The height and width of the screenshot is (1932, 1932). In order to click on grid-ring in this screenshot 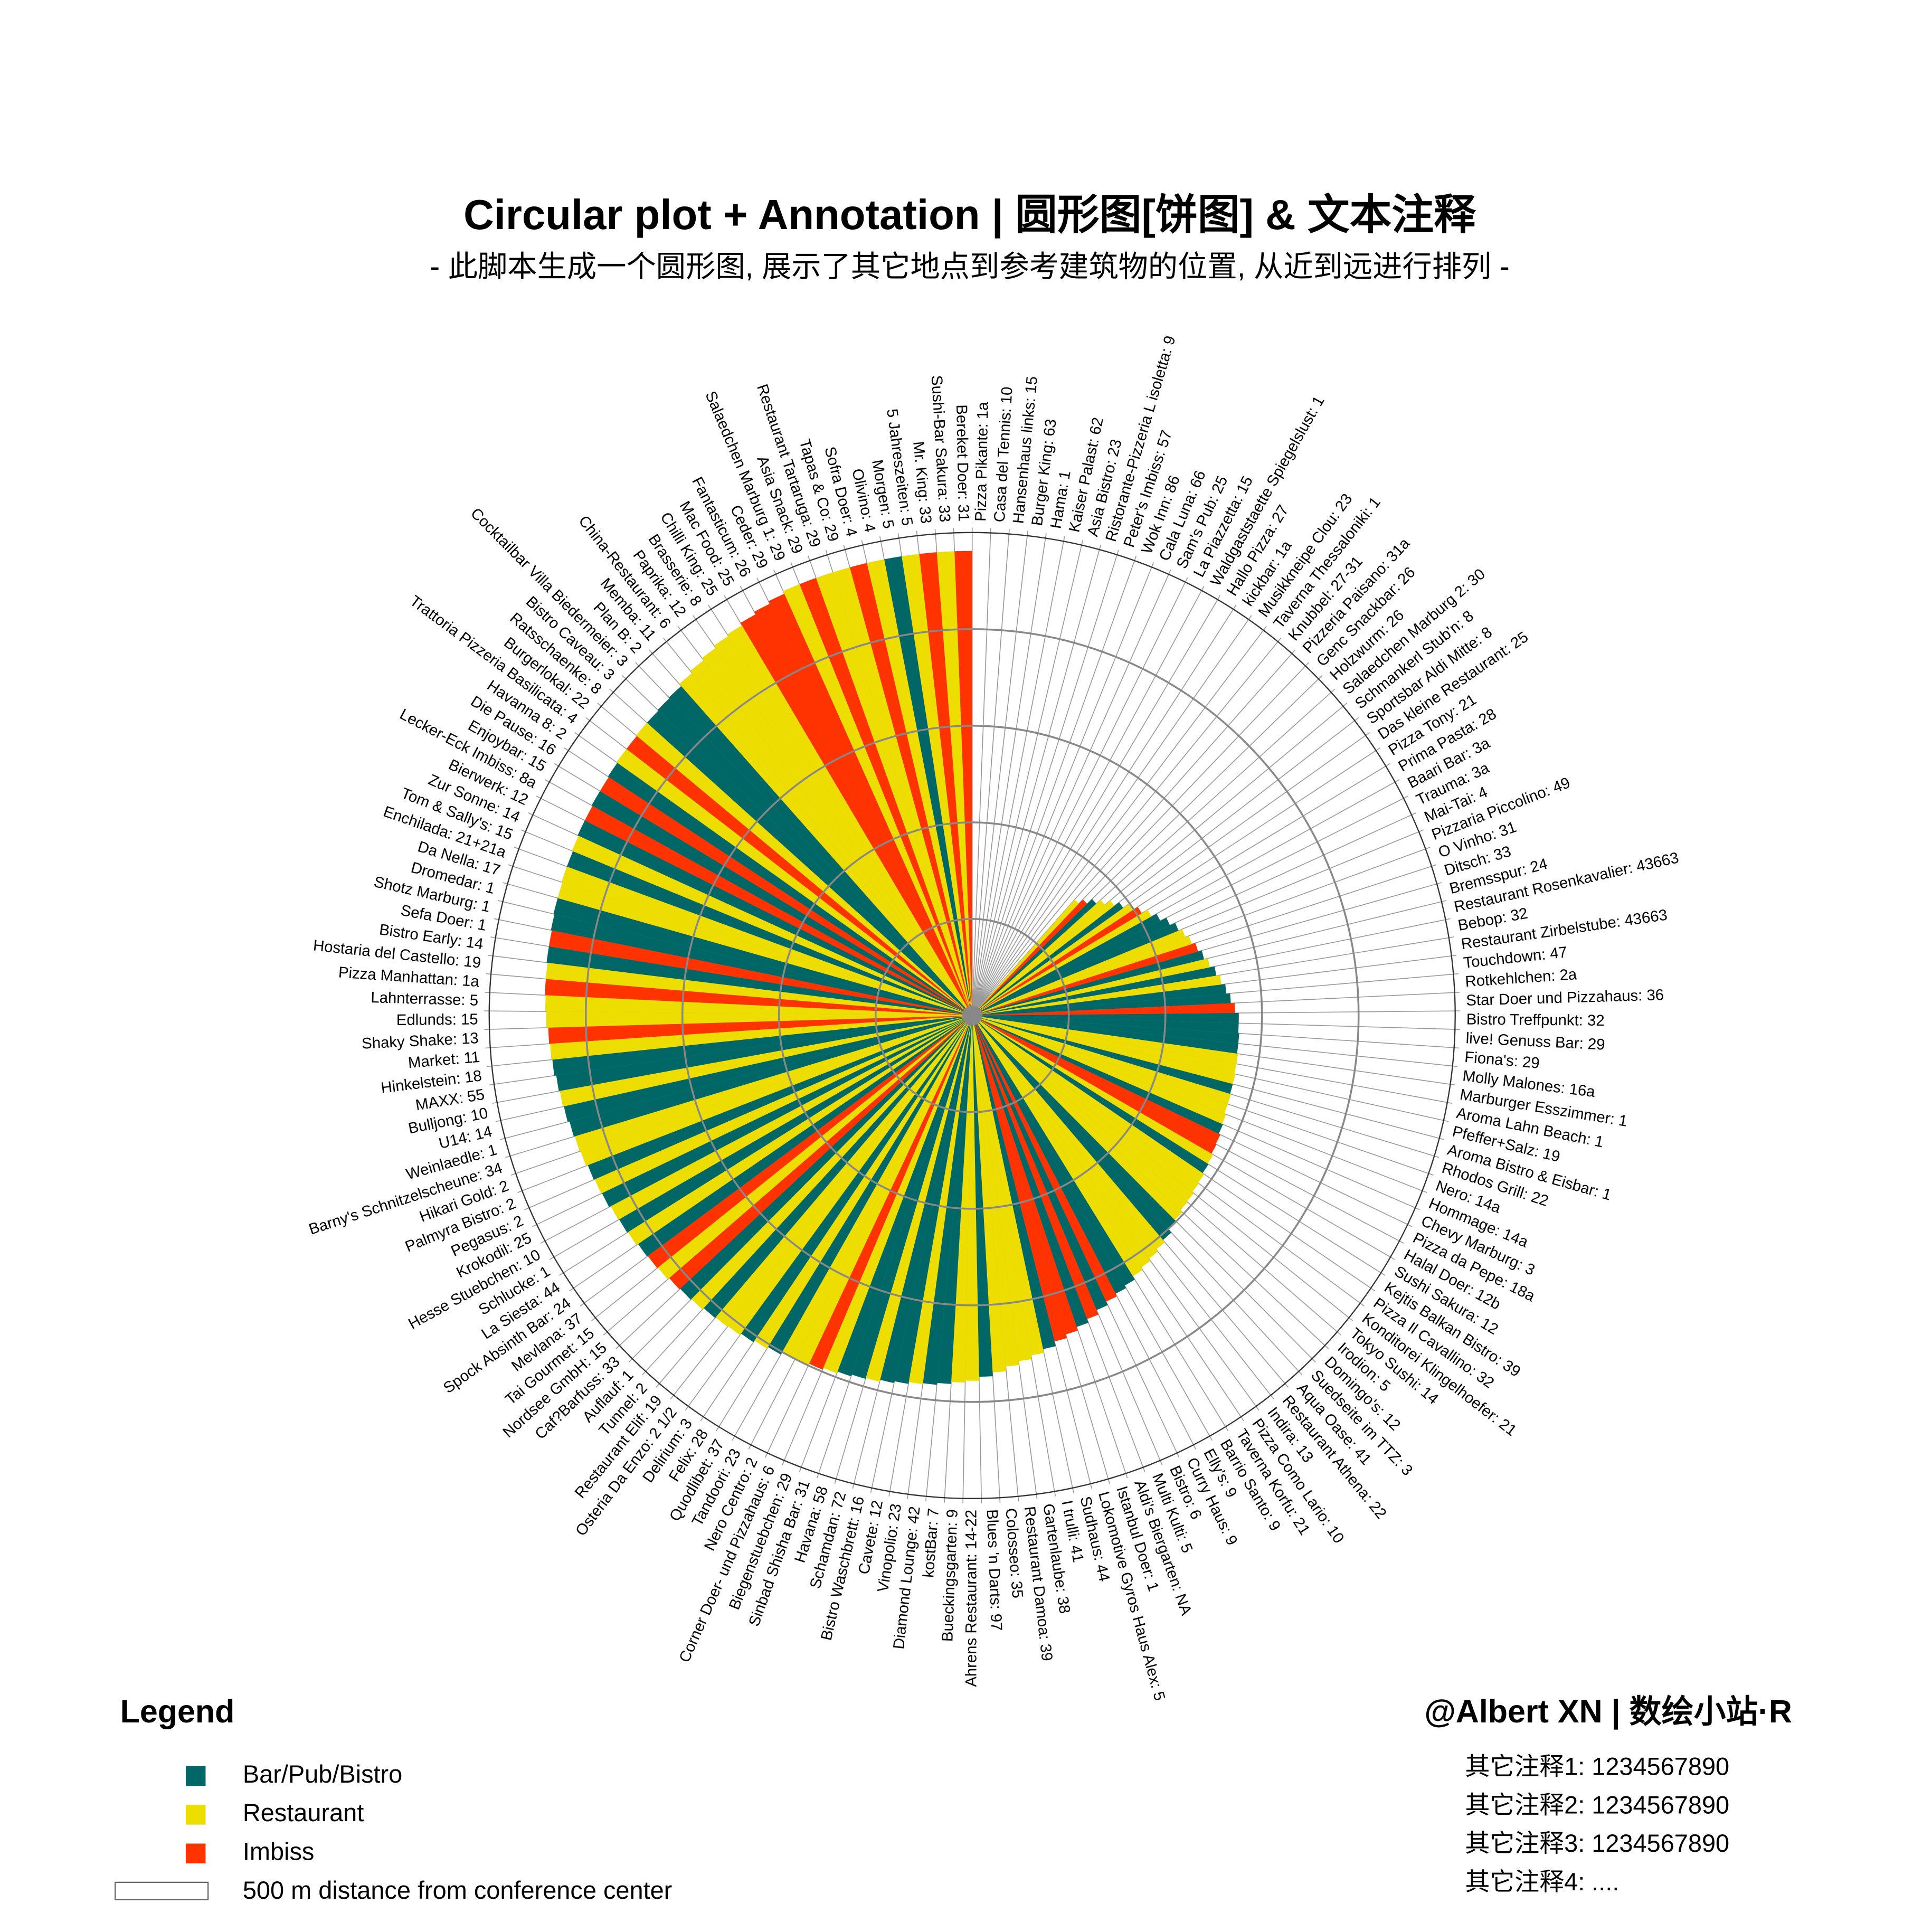, I will do `click(972, 1015)`.